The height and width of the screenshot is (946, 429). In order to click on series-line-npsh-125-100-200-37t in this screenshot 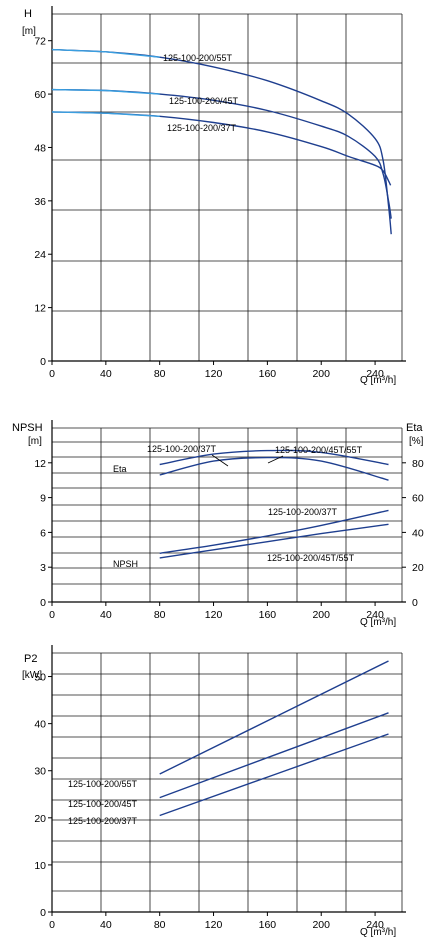, I will do `click(274, 531)`.